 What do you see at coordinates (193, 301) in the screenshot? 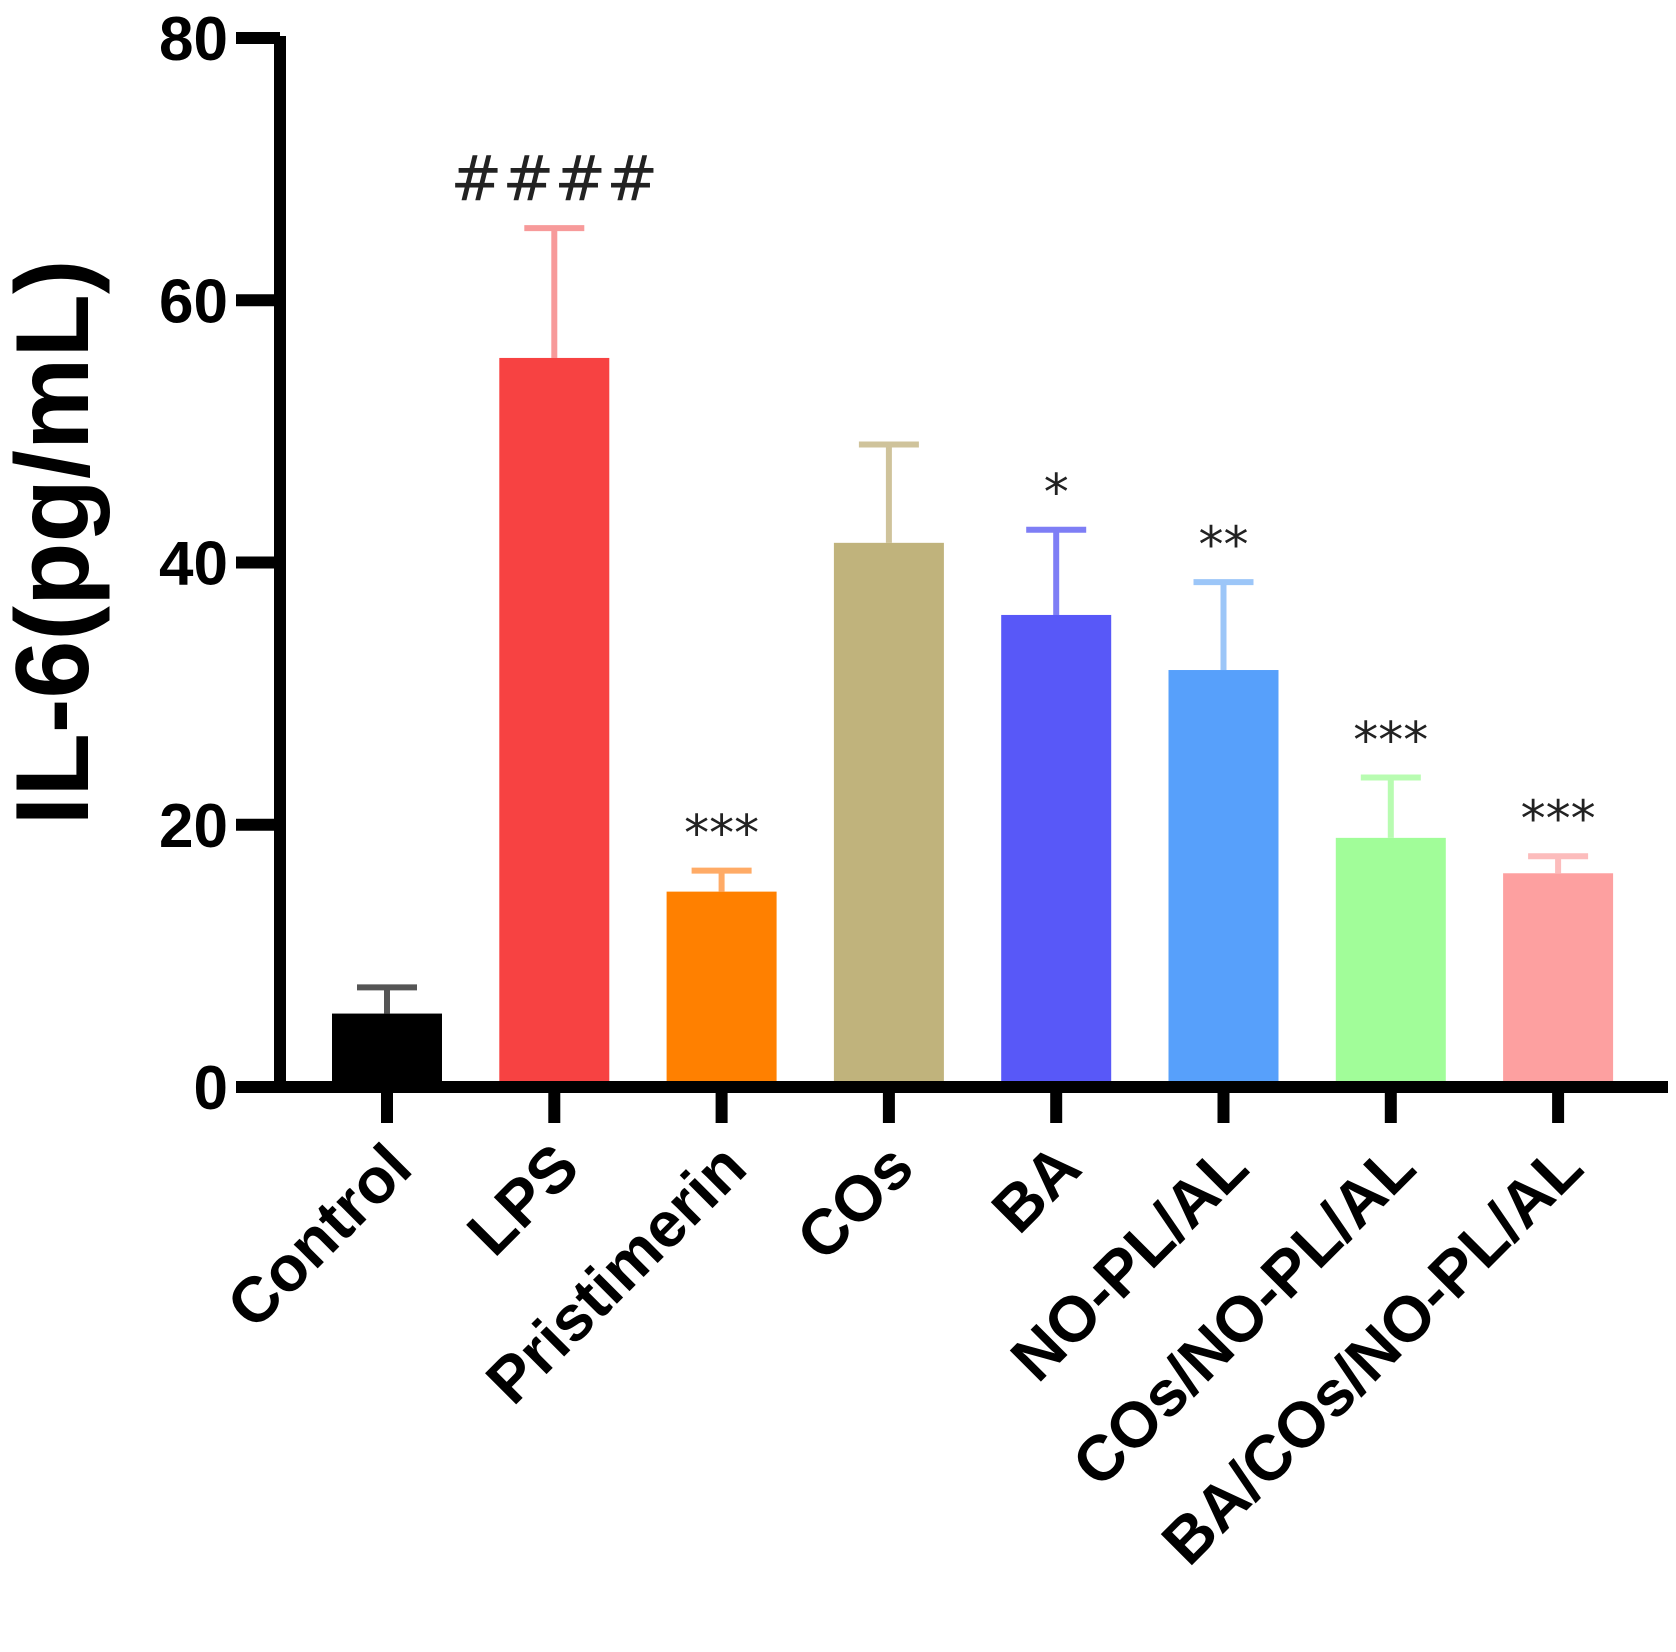
I see `y-tick-label: 60` at bounding box center [193, 301].